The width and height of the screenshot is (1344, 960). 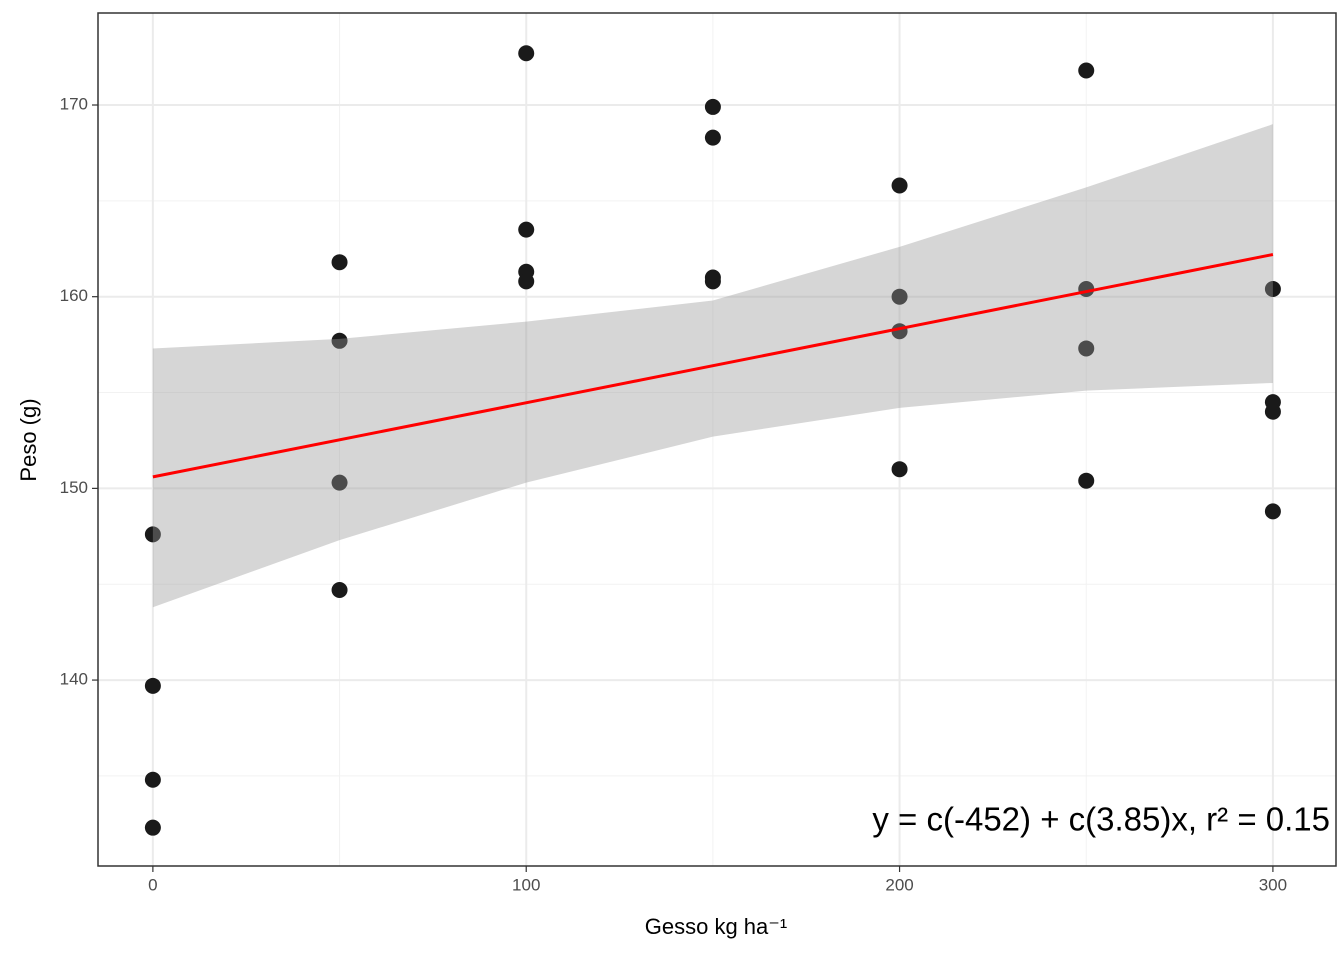 What do you see at coordinates (716, 926) in the screenshot?
I see `x-axis-title: Gesso kg ha⁻¹` at bounding box center [716, 926].